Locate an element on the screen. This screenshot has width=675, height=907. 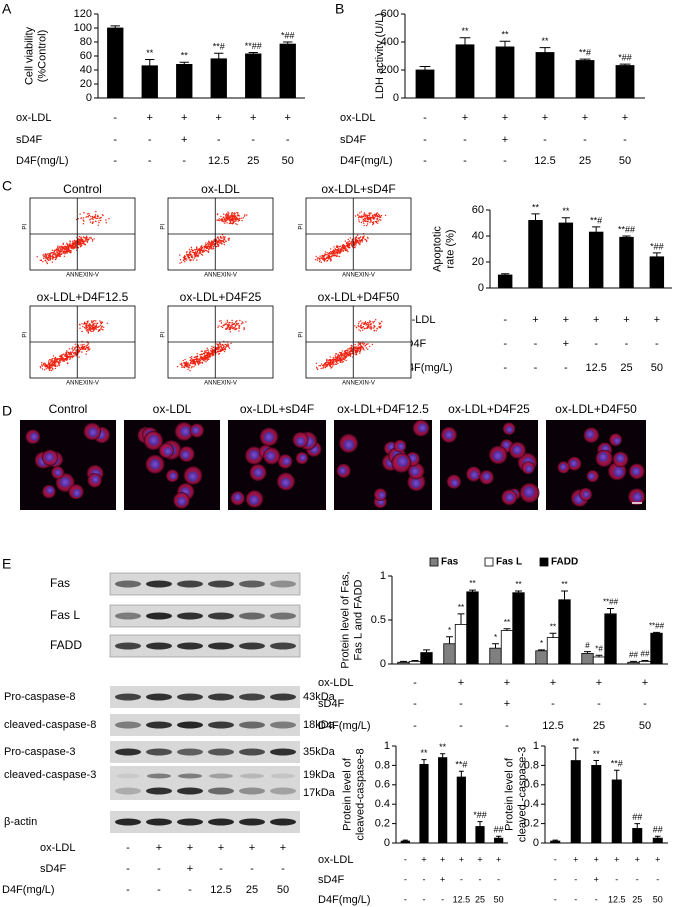
flow-title: ox-LDL is located at coordinates (220, 189).